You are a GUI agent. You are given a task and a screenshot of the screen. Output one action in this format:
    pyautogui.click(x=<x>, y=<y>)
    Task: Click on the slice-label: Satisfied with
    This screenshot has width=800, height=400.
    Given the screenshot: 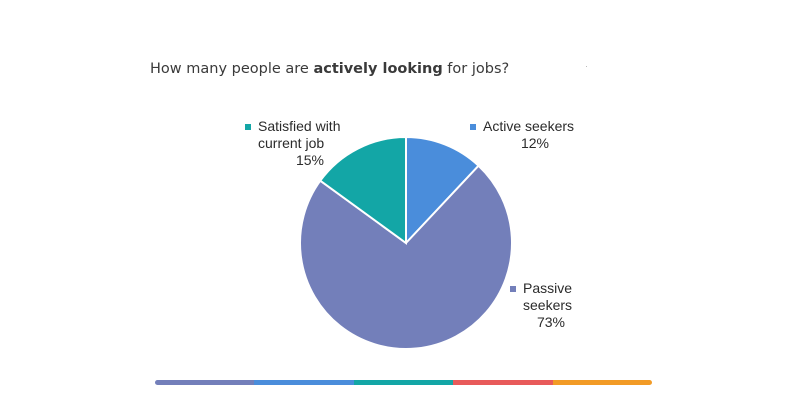 What is the action you would take?
    pyautogui.click(x=299, y=126)
    